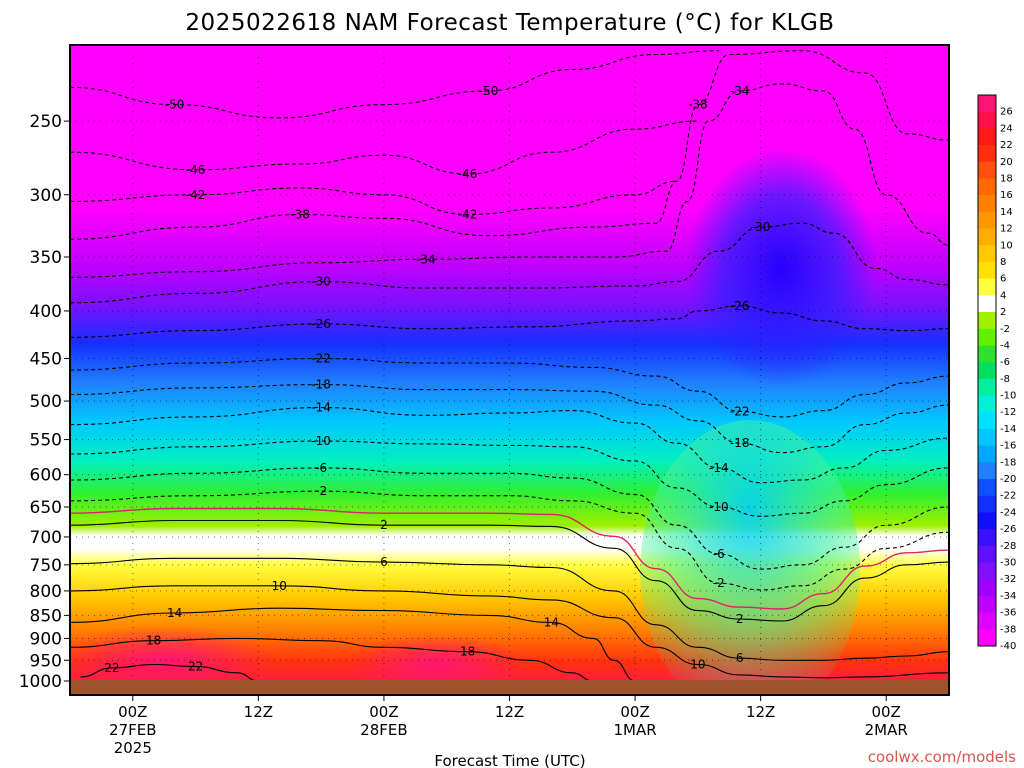  I want to click on isotherm-label: 22, so click(111, 668).